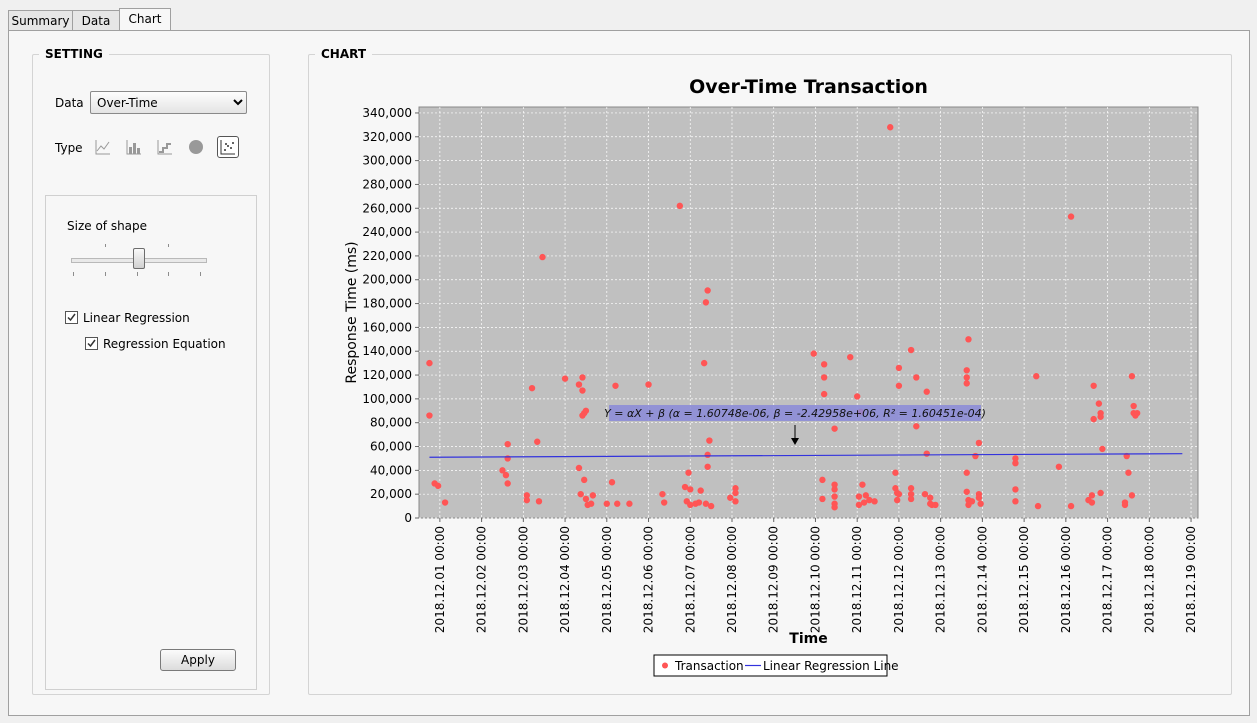 This screenshot has height=723, width=1257. Describe the element at coordinates (1108, 579) in the screenshot. I see `x-tick-label: 2018.12.17 00:00` at that location.